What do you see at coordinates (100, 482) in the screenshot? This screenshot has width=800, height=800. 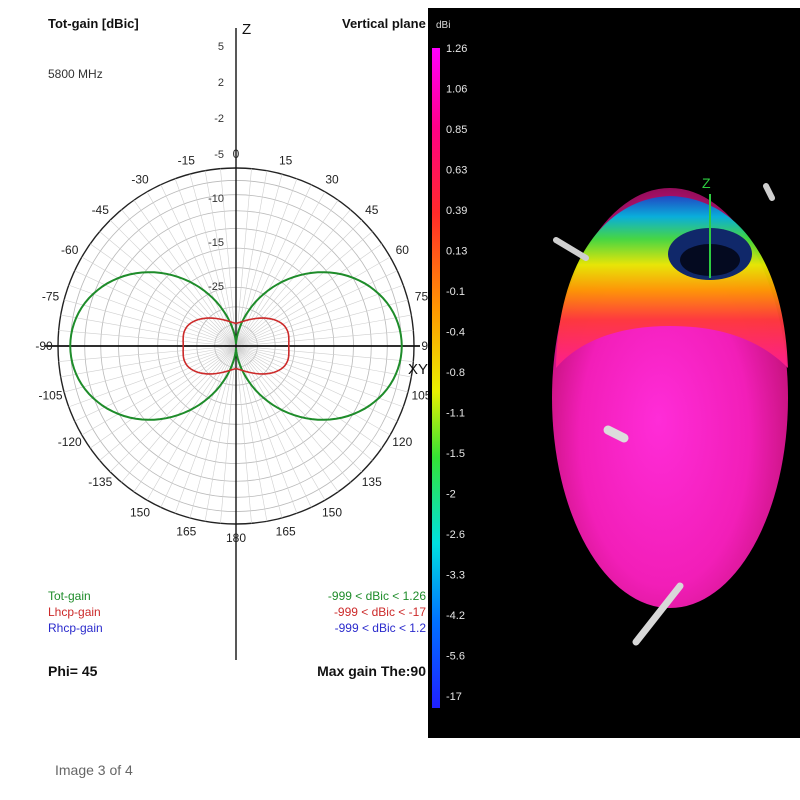 I see `angle-tick-label: -135` at bounding box center [100, 482].